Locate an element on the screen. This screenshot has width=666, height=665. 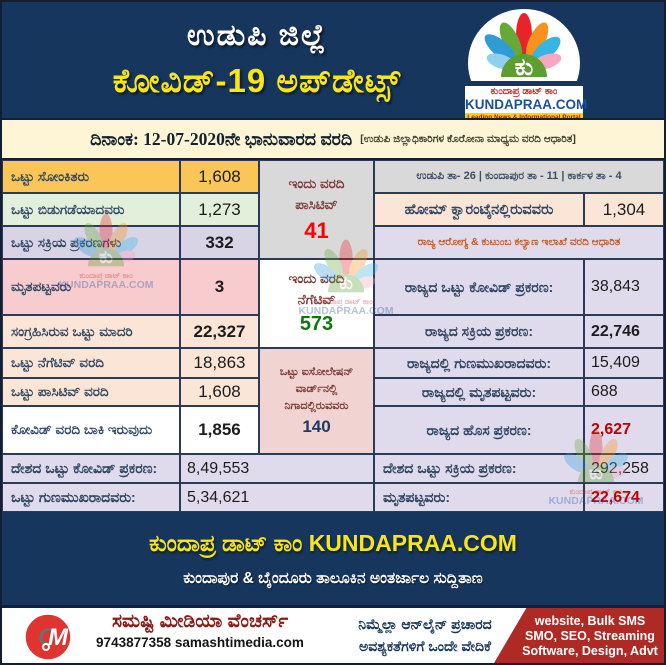
state-row-label: ರಾಜ್ಯದ ಸಕ್ರಿಯ ಪ್ರಕರಣ: is located at coordinates (479, 331).